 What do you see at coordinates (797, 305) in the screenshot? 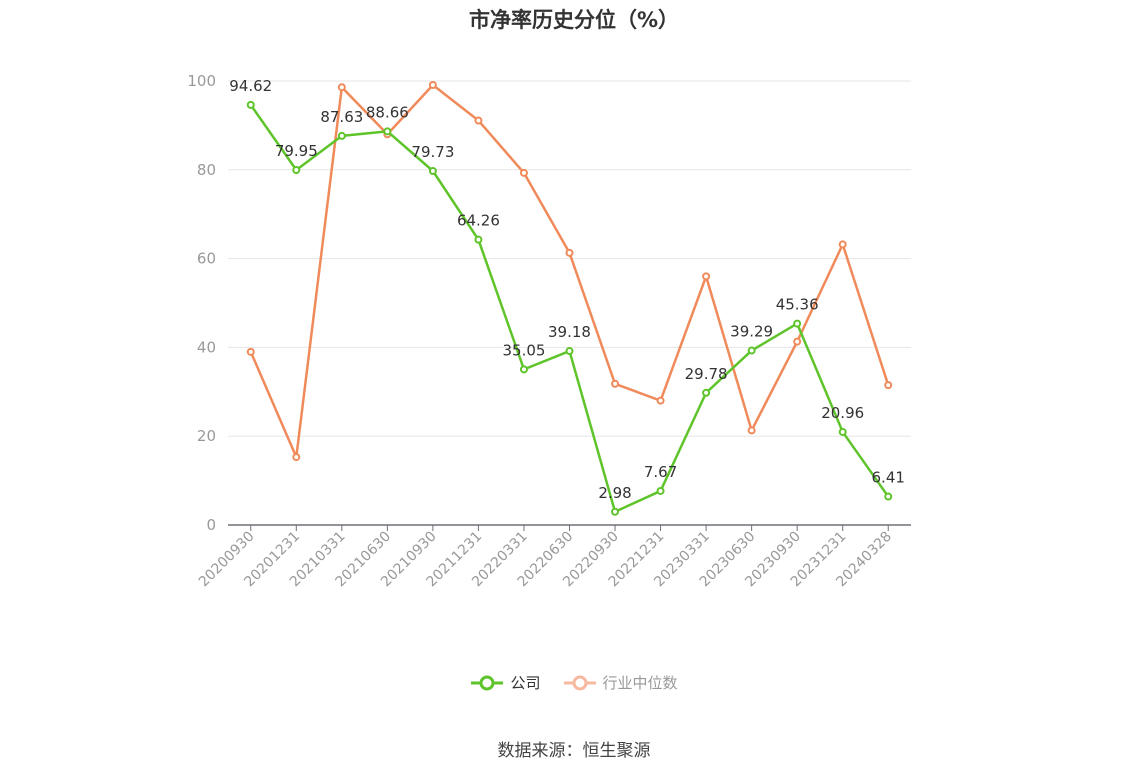
I see `data-label: 45.36` at bounding box center [797, 305].